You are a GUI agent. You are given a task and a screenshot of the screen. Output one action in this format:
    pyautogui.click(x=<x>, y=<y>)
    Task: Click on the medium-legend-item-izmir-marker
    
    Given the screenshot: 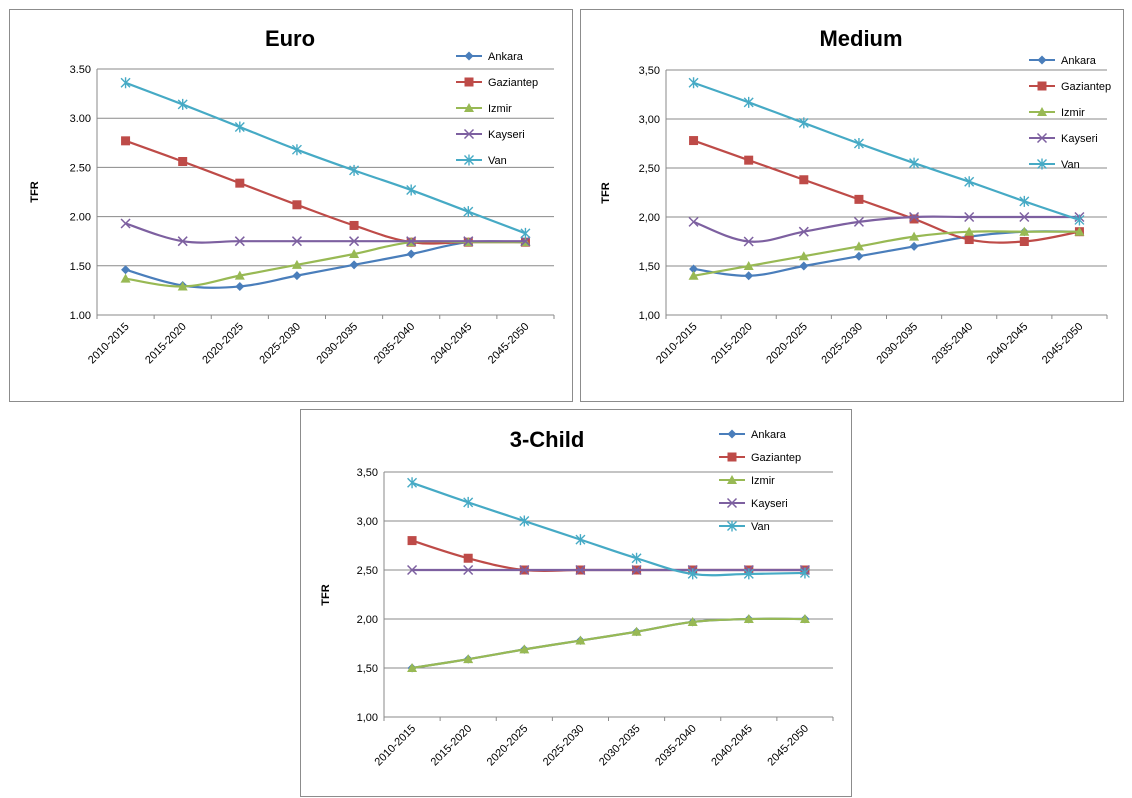 What is the action you would take?
    pyautogui.click(x=1042, y=111)
    